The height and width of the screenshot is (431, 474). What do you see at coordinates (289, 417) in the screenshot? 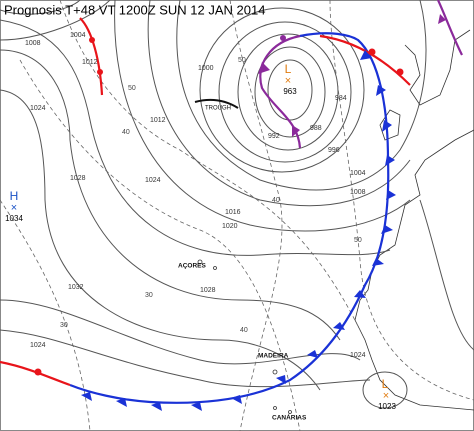
I see `place-name: CANÁRIAS` at bounding box center [289, 417].